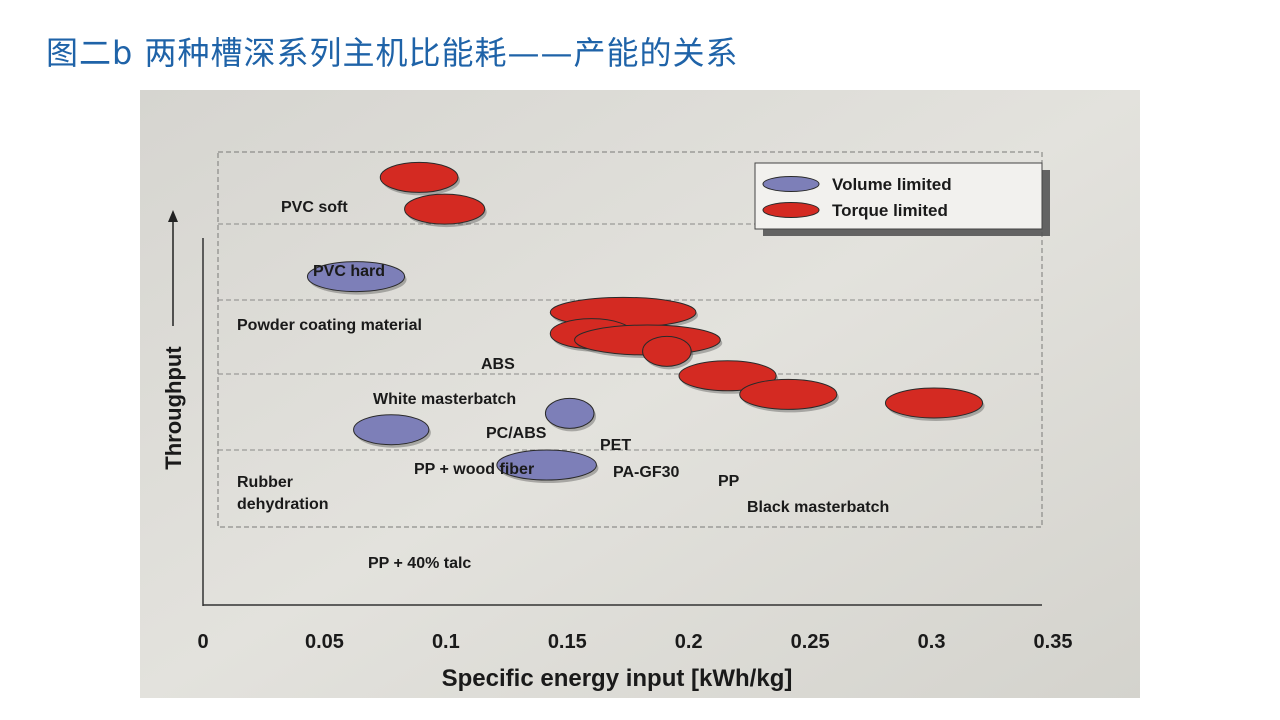  I want to click on marker-pp, so click(788, 394).